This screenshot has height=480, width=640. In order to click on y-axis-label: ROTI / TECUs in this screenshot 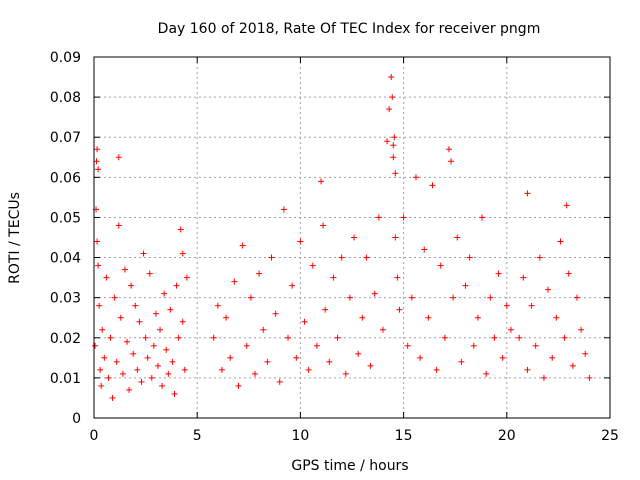, I will do `click(15, 238)`.